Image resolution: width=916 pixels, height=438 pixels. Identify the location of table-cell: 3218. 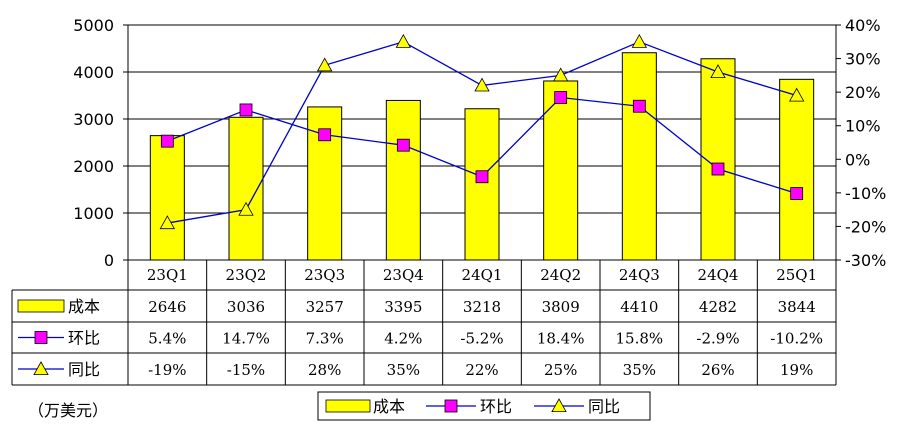
(482, 307).